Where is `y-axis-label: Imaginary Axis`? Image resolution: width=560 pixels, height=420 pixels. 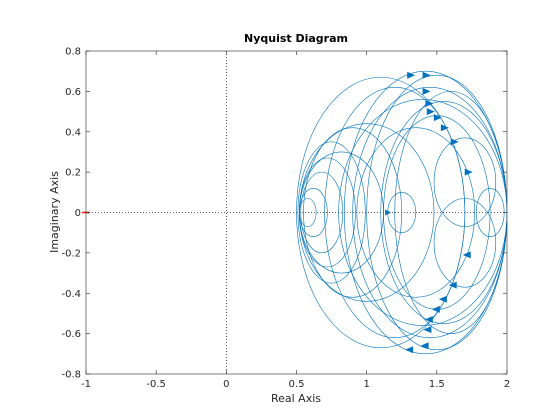 y-axis-label: Imaginary Axis is located at coordinates (54, 212).